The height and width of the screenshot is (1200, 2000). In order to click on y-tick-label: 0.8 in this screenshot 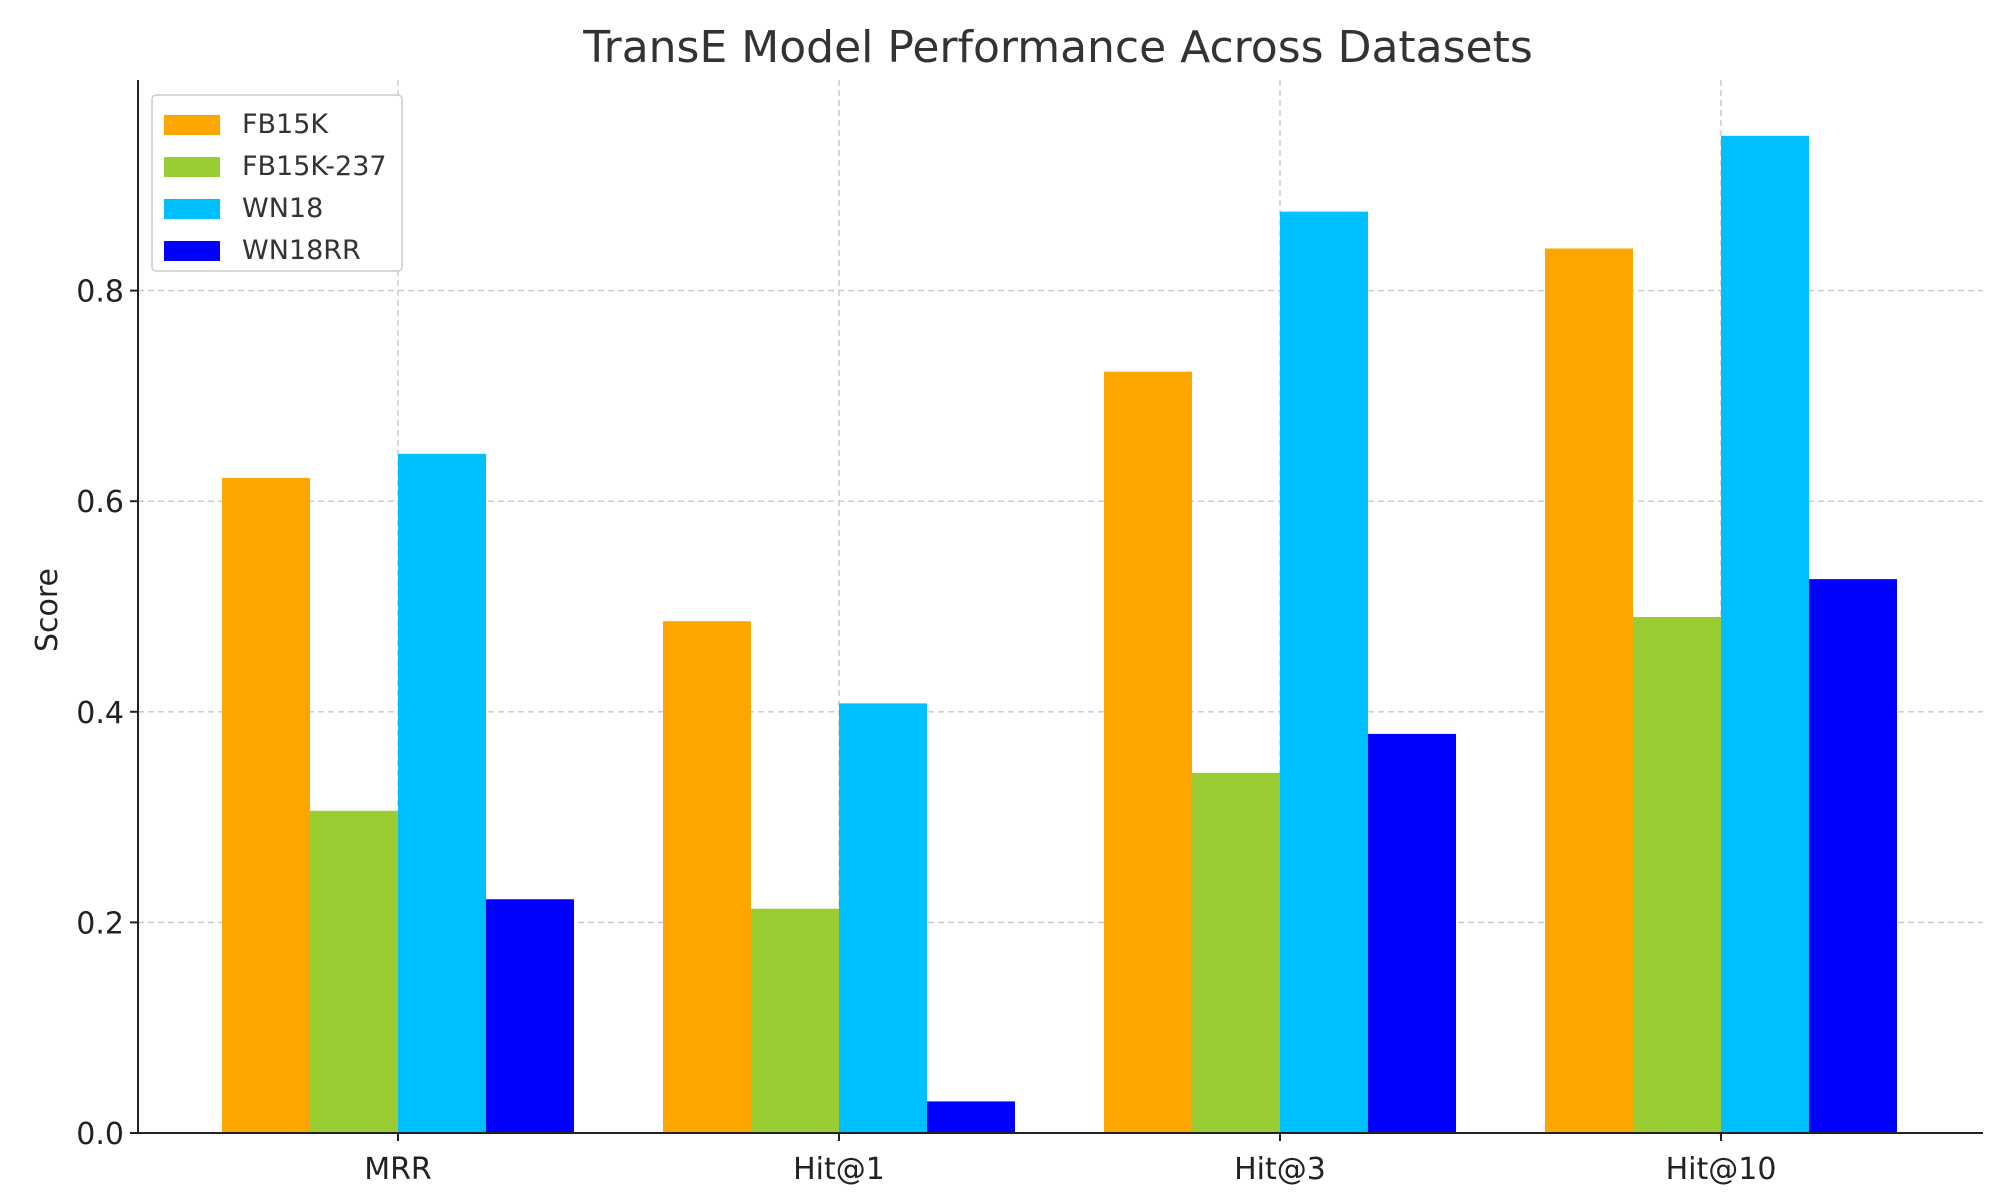, I will do `click(100, 292)`.